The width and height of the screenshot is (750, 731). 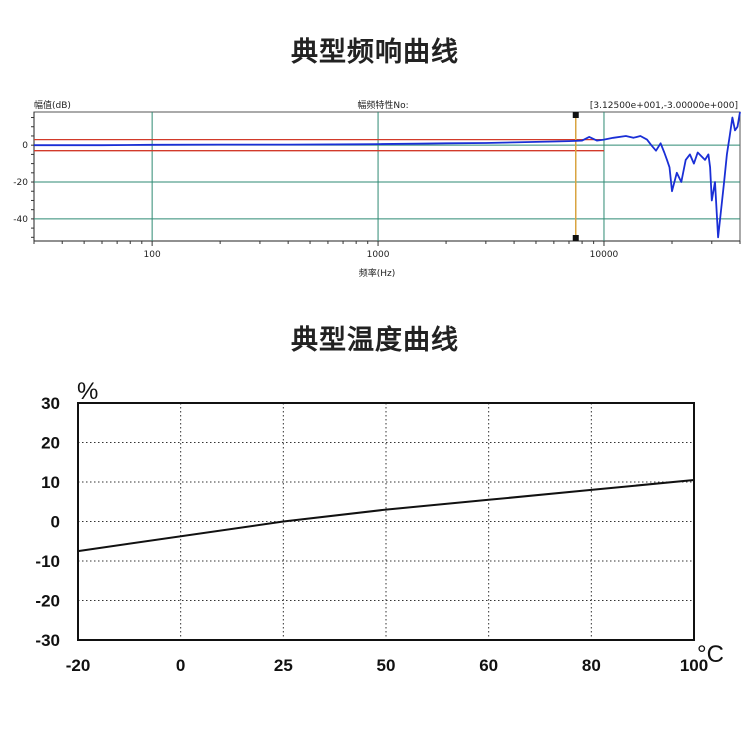 I want to click on temp-y-tick-label: 0, so click(x=55, y=522).